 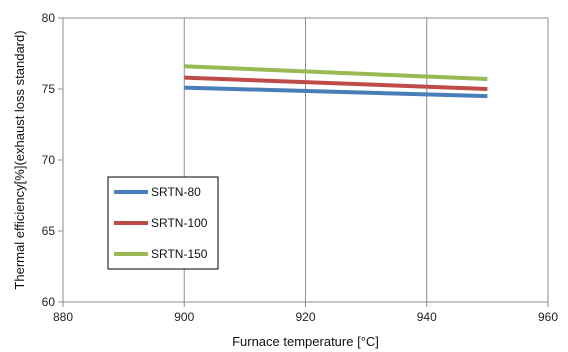 I want to click on y-tick-label: 70, so click(x=49, y=160).